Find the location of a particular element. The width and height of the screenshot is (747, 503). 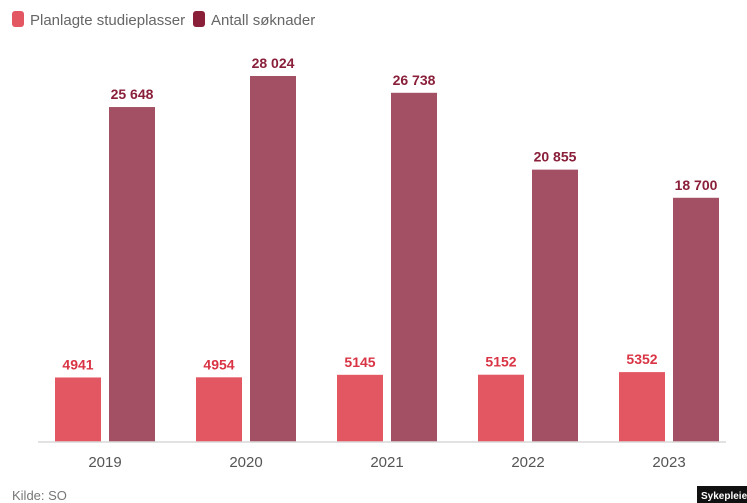

bar-applications-2020 is located at coordinates (273, 259).